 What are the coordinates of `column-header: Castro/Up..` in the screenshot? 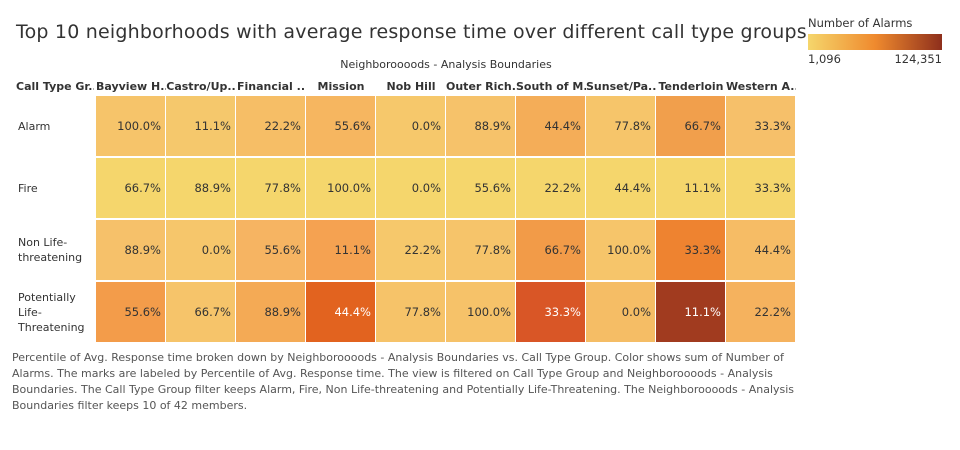 It's located at (201, 86).